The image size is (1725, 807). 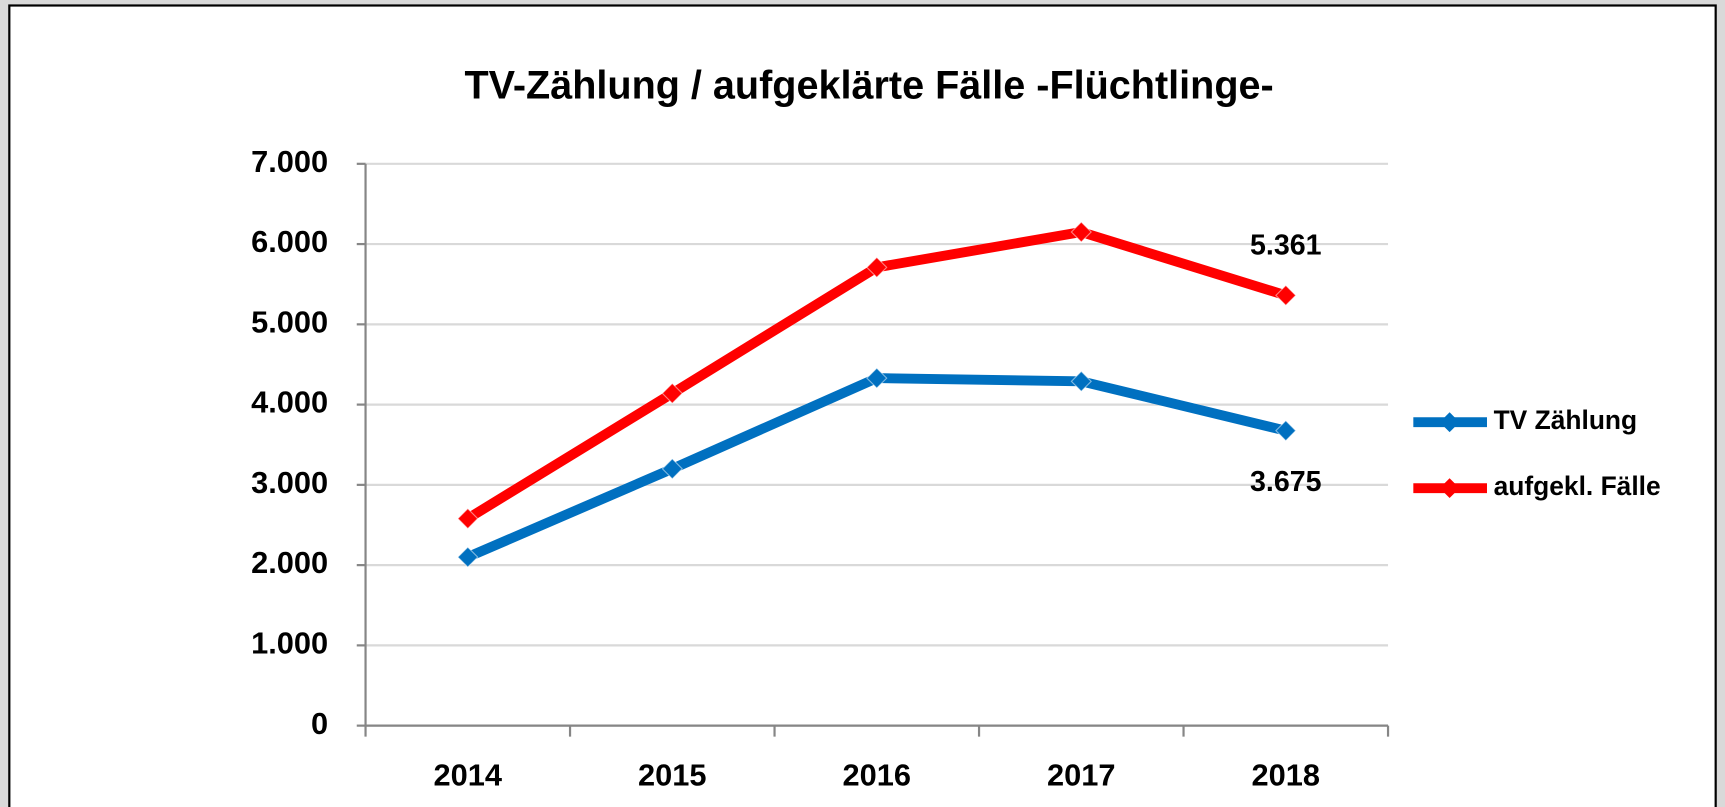 What do you see at coordinates (289, 482) in the screenshot?
I see `y-tick-label: 3.000` at bounding box center [289, 482].